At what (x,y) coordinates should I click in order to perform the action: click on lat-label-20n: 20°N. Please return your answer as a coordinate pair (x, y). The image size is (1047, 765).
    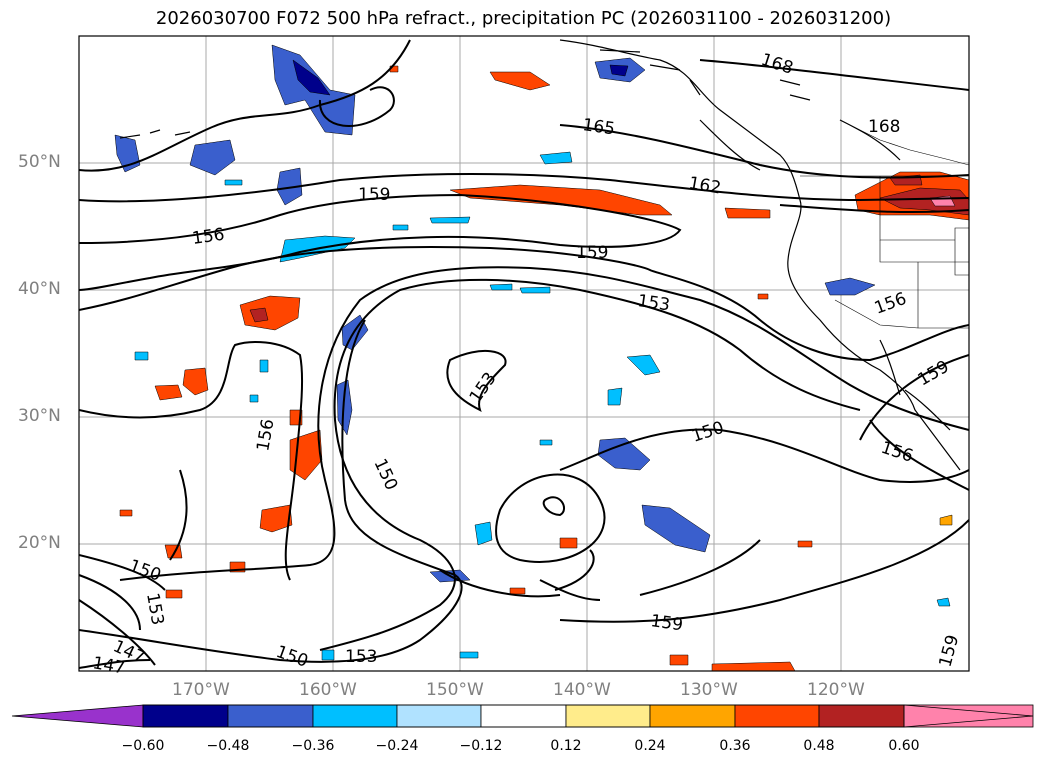
    Looking at the image, I should click on (39, 543).